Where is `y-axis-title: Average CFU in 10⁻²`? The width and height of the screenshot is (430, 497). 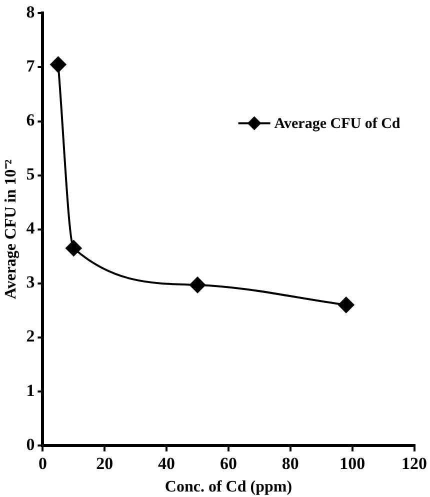 y-axis-title: Average CFU in 10⁻² is located at coordinates (11, 229).